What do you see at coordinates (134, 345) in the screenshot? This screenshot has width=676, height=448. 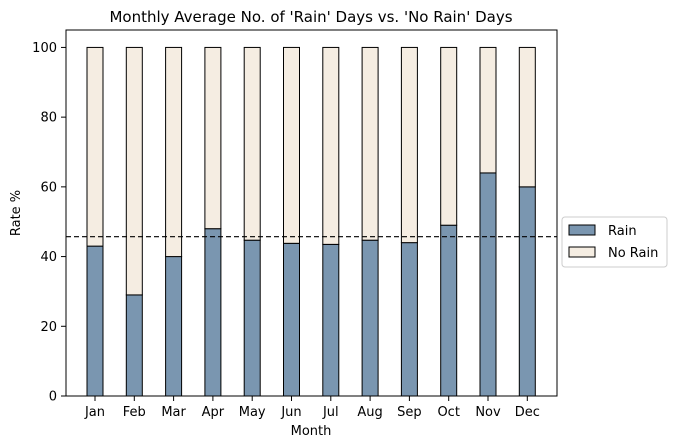 I see `bar-rain-feb` at bounding box center [134, 345].